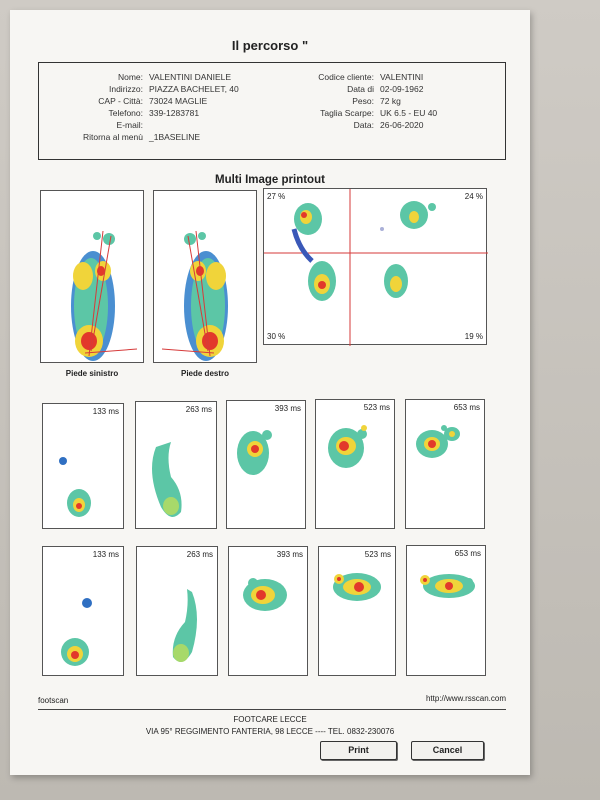  Describe the element at coordinates (363, 125) in the screenshot. I see `date-label: Data:` at that location.